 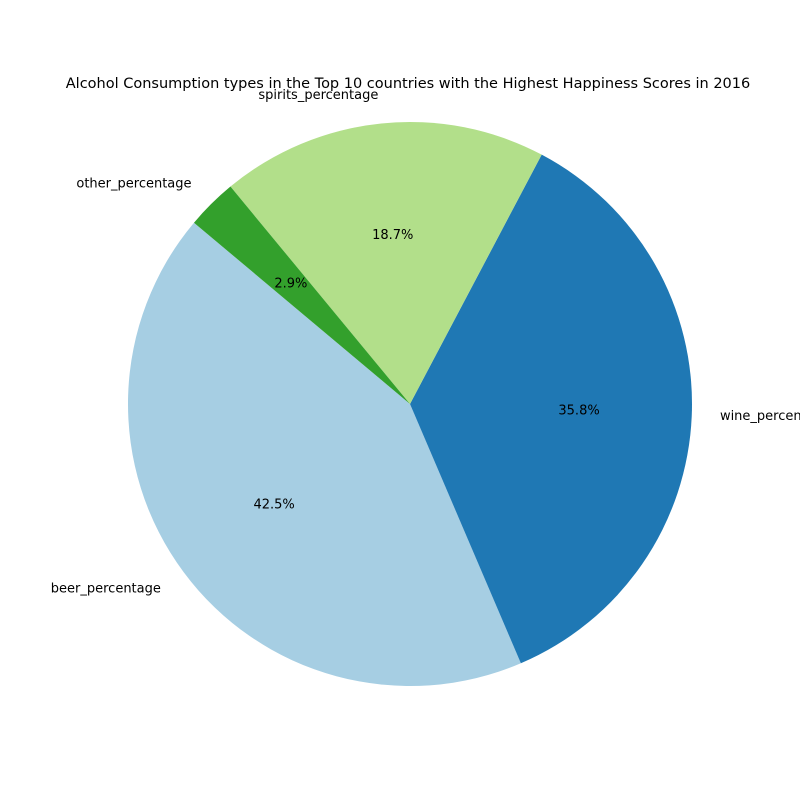 I want to click on pie-slice-other-percentage, so click(x=301, y=295).